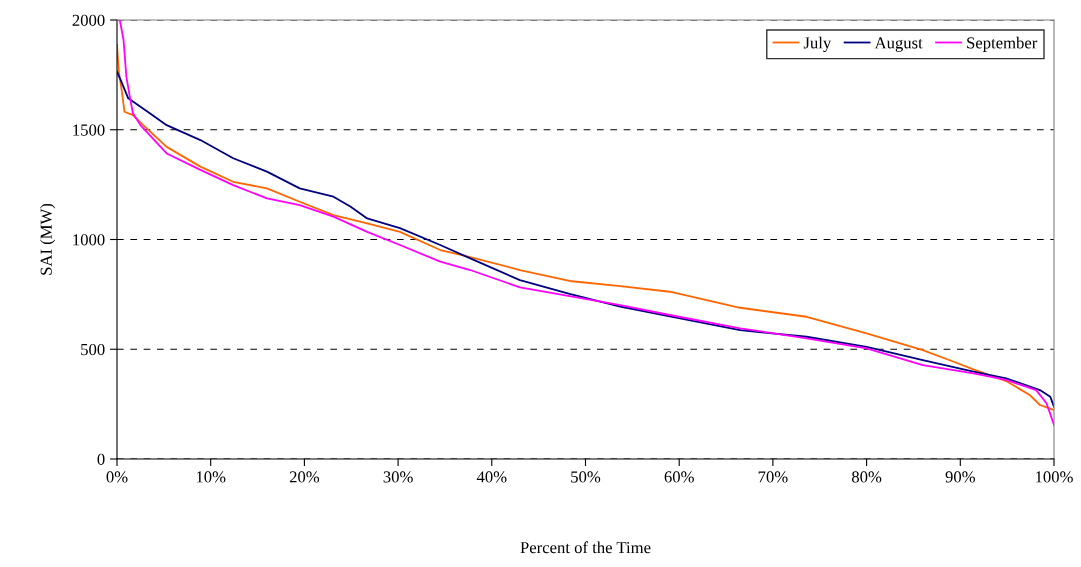  What do you see at coordinates (866, 477) in the screenshot?
I see `x-tick-label: 80%` at bounding box center [866, 477].